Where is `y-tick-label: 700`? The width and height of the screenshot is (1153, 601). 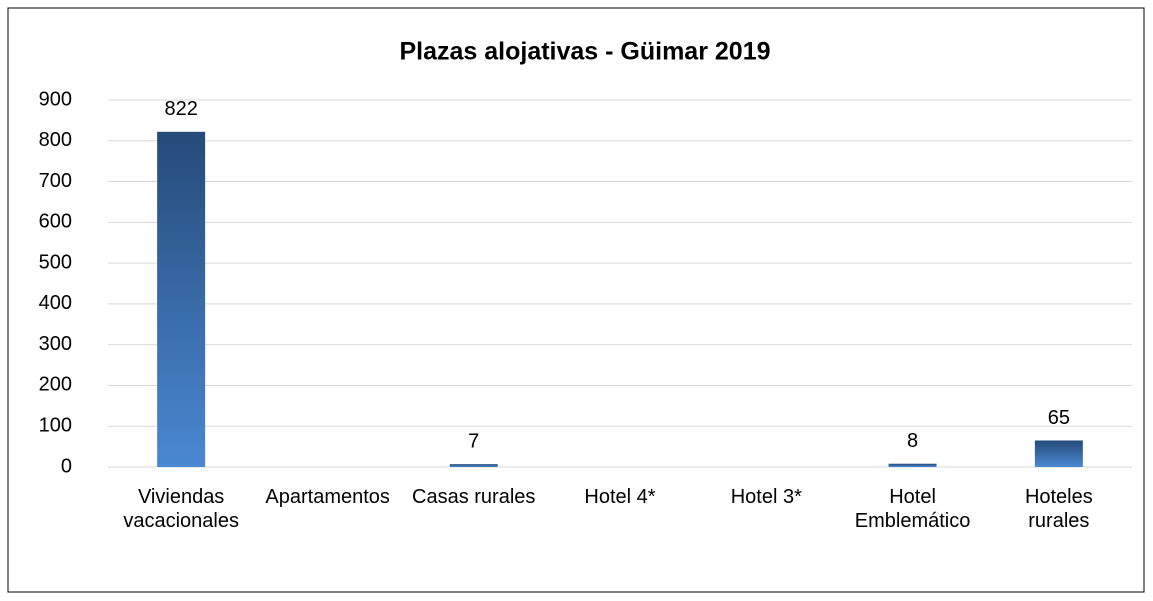 y-tick-label: 700 is located at coordinates (55, 181).